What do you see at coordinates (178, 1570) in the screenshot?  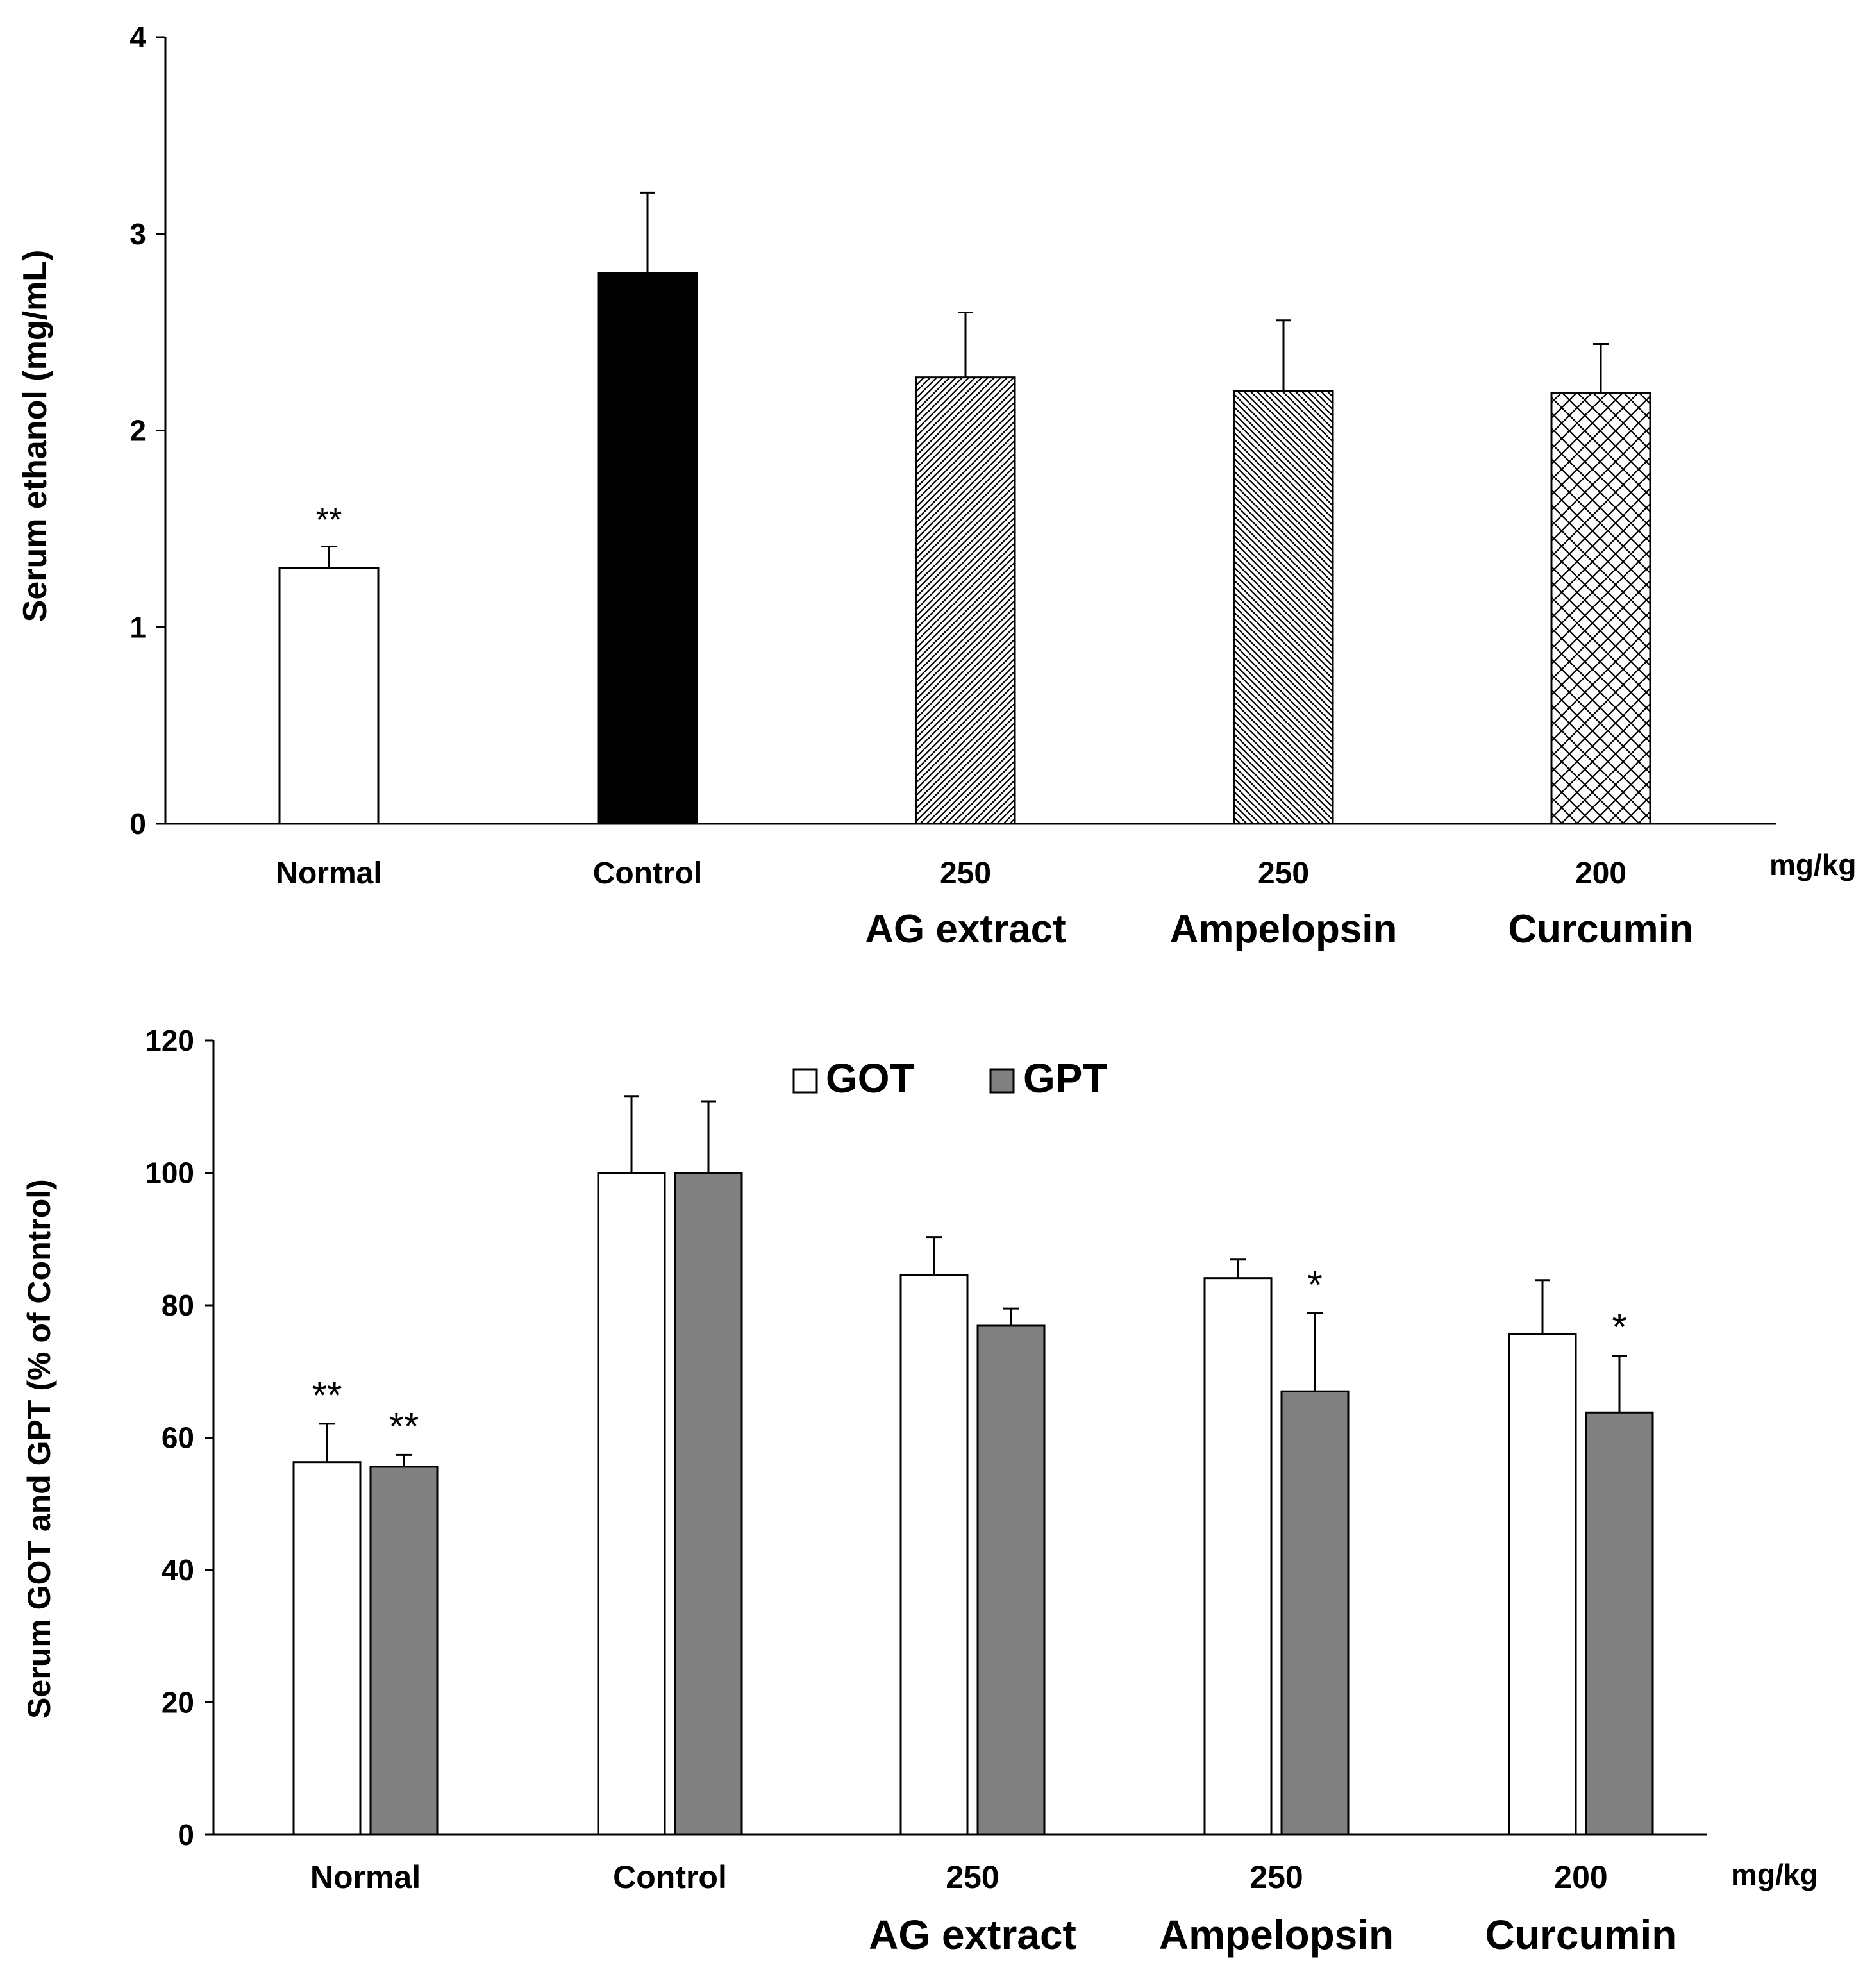 I see `y-tick-label: 40` at bounding box center [178, 1570].